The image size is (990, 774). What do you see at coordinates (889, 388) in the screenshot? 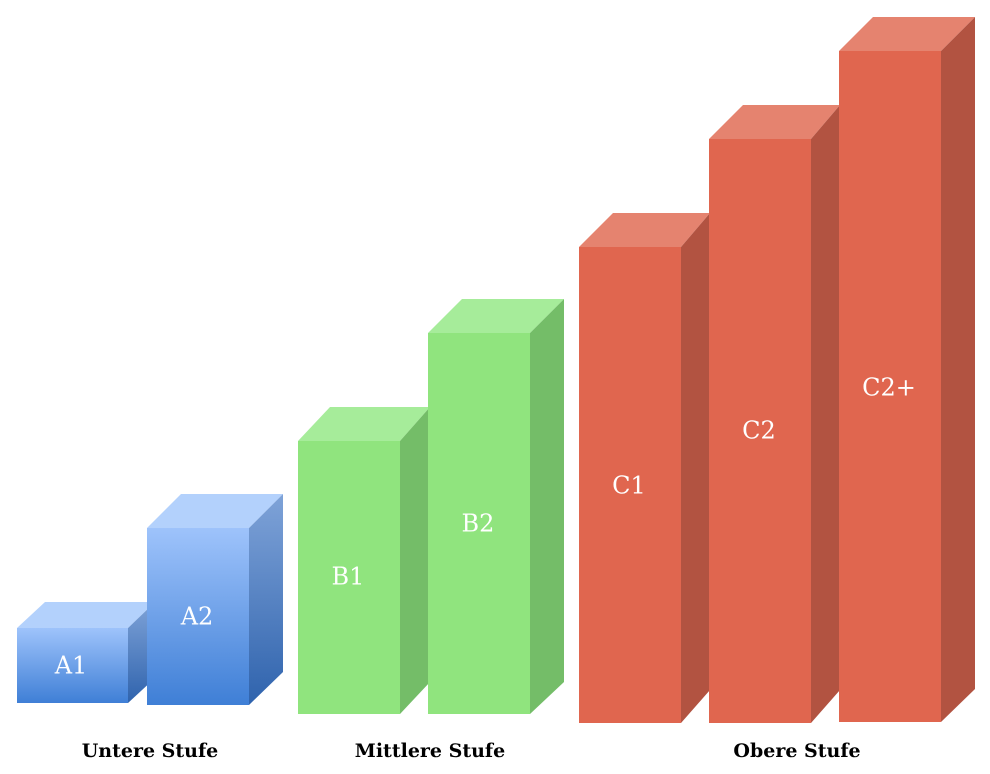
I see `block-label: C2+` at bounding box center [889, 388].